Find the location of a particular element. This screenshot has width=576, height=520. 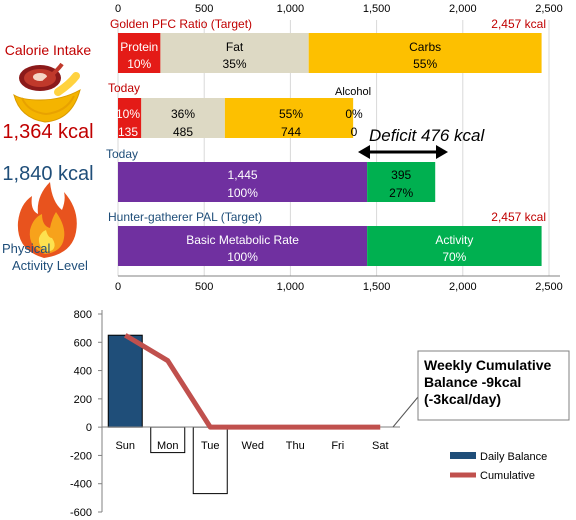

seg-pct-row0-0: 10% is located at coordinates (139, 64).